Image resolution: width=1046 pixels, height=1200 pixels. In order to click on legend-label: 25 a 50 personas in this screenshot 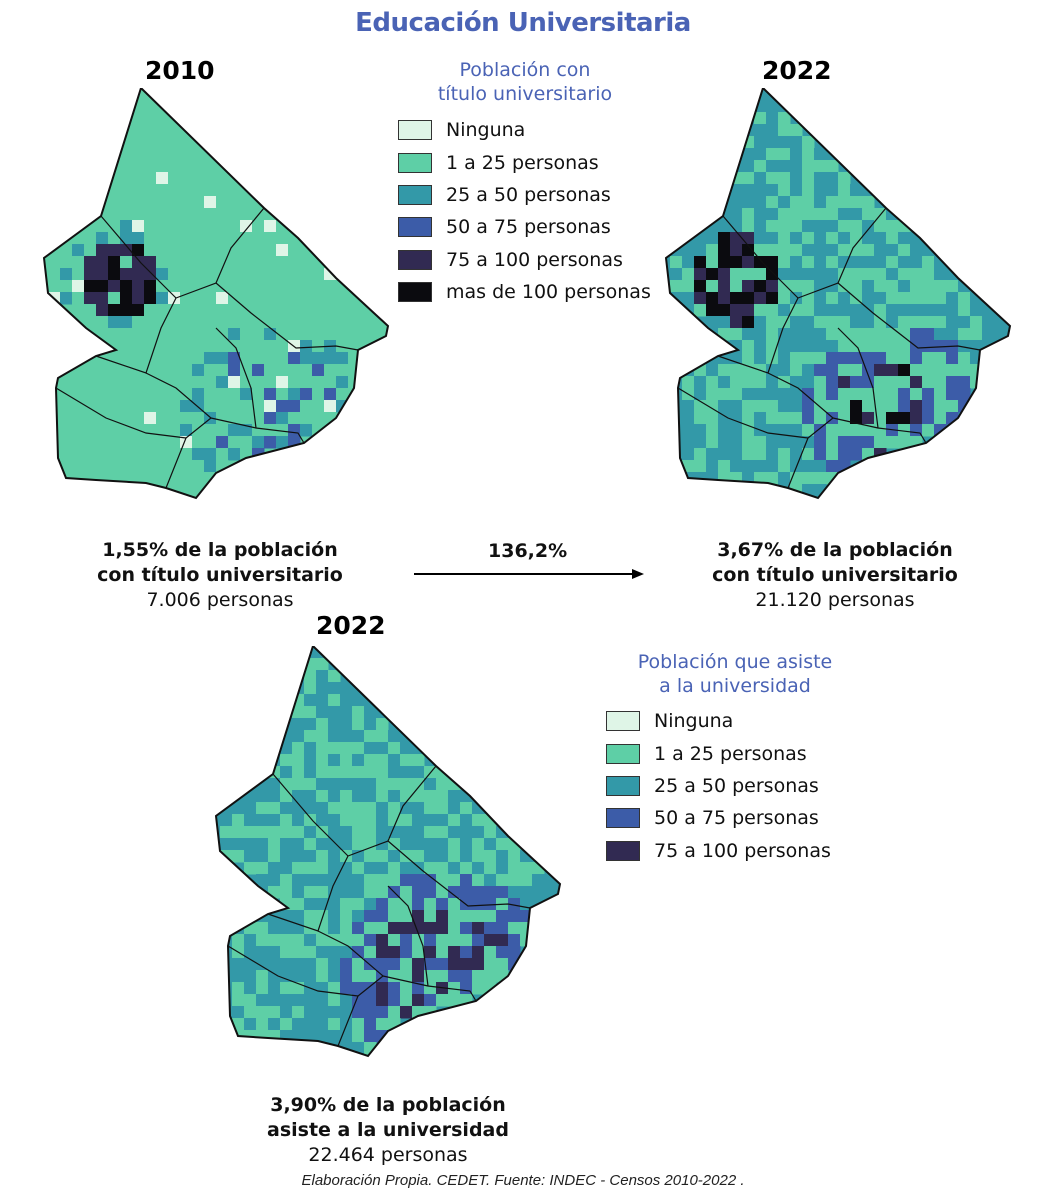, I will do `click(736, 785)`.